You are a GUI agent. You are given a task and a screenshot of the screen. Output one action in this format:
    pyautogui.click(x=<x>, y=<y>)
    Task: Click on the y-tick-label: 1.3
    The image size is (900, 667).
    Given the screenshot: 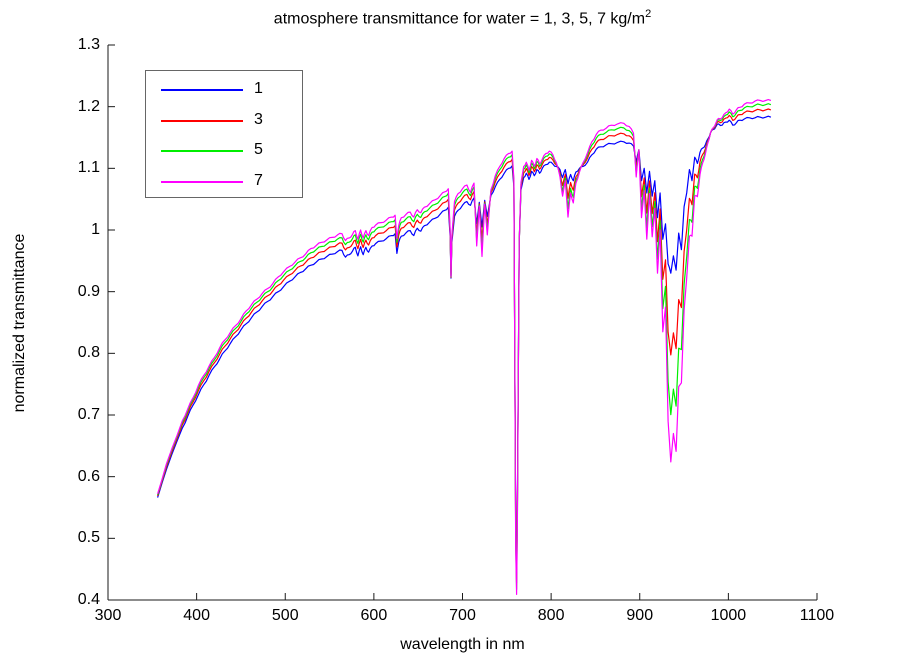 What is the action you would take?
    pyautogui.click(x=88, y=44)
    